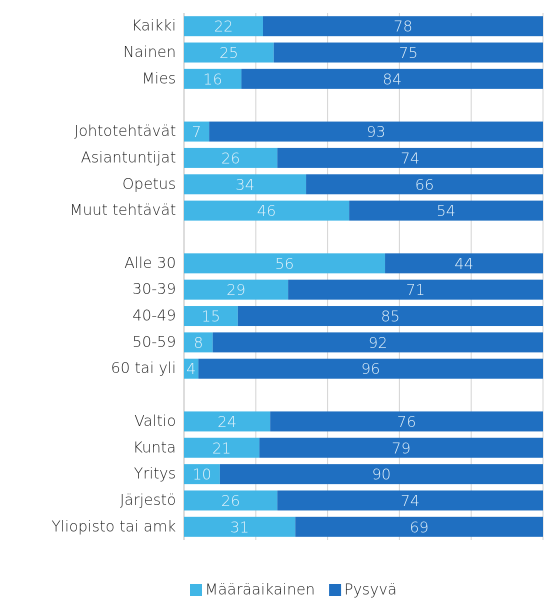 This screenshot has width=544, height=599. I want to click on value-label: 29, so click(236, 290).